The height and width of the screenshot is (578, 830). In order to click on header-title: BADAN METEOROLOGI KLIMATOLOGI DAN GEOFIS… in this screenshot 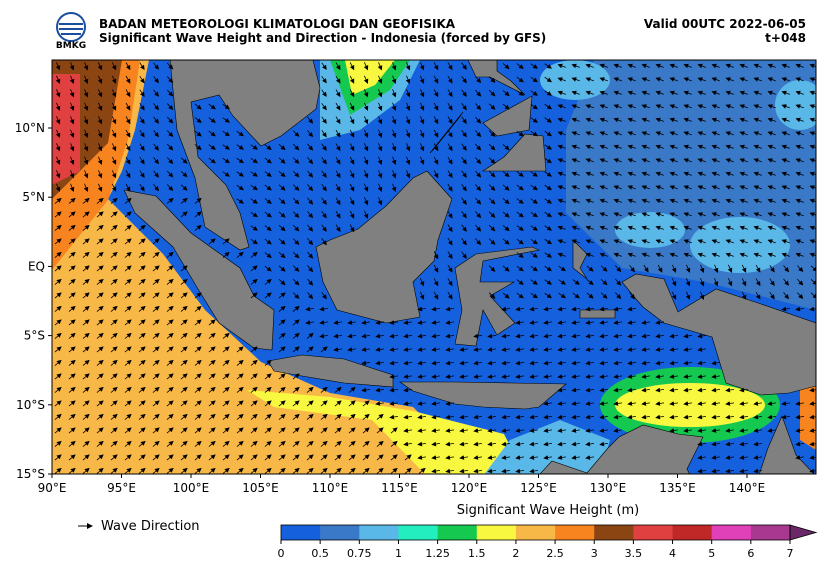, I will do `click(277, 24)`.